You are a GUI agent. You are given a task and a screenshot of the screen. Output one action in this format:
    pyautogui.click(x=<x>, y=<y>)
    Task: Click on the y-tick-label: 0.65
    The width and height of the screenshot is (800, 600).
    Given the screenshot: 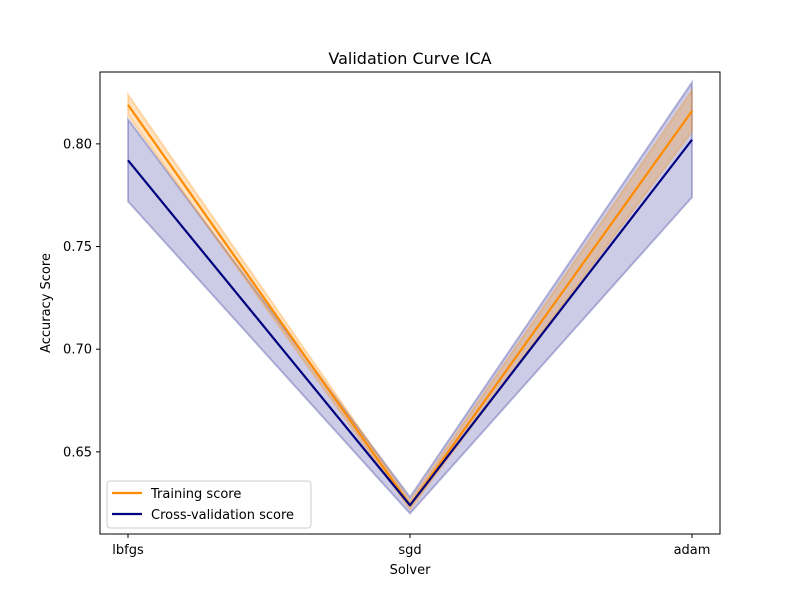 What is the action you would take?
    pyautogui.click(x=77, y=452)
    